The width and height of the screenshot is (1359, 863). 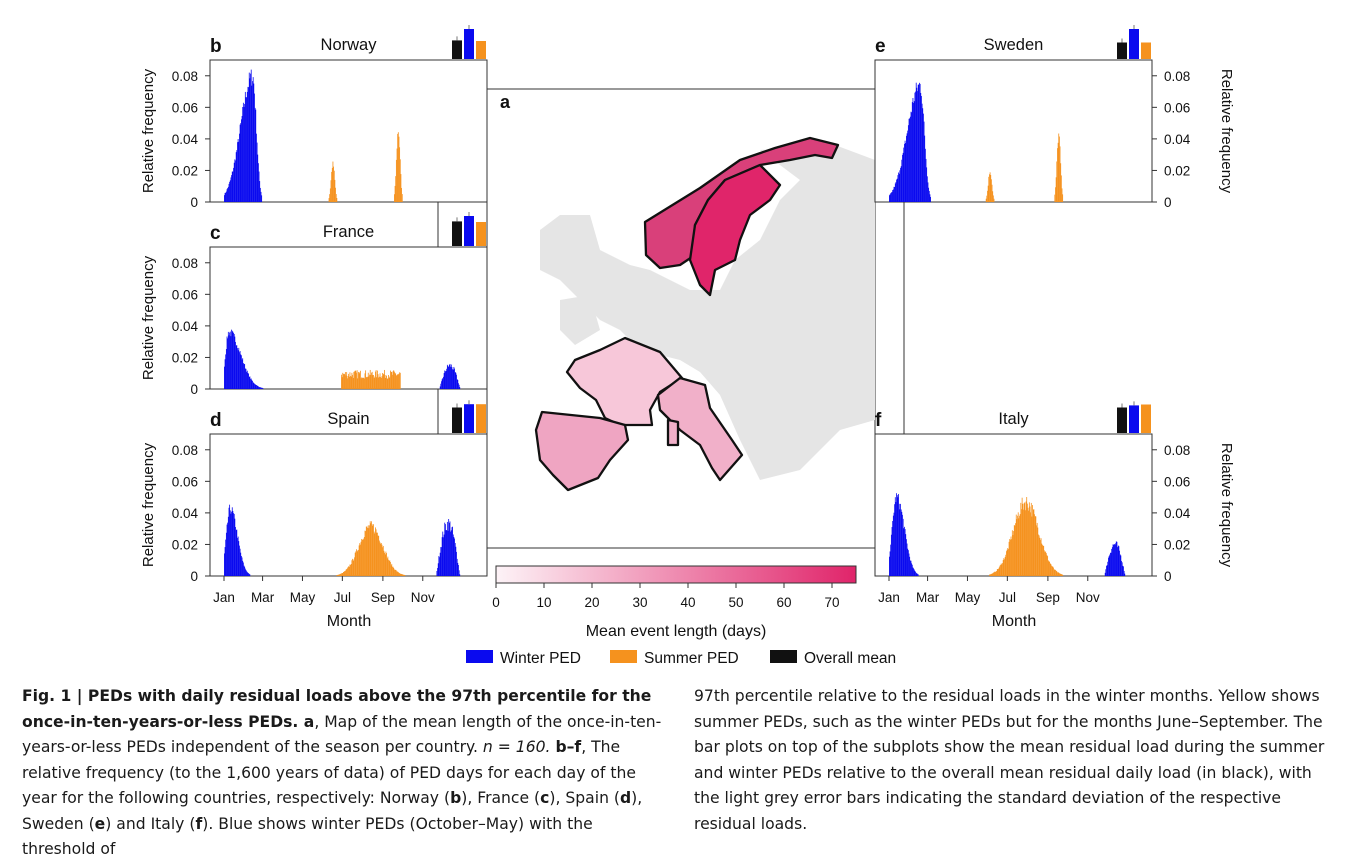 What do you see at coordinates (783, 602) in the screenshot?
I see `colorbar-tick-label: 60` at bounding box center [783, 602].